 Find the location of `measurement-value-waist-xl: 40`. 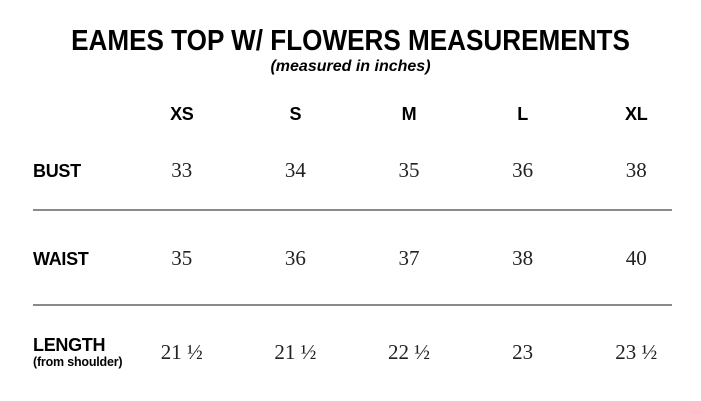

measurement-value-waist-xl: 40 is located at coordinates (636, 258).